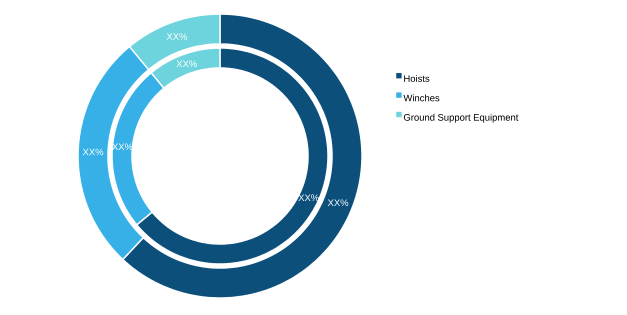 The width and height of the screenshot is (627, 315). What do you see at coordinates (417, 78) in the screenshot?
I see `legend-label: Hoists` at bounding box center [417, 78].